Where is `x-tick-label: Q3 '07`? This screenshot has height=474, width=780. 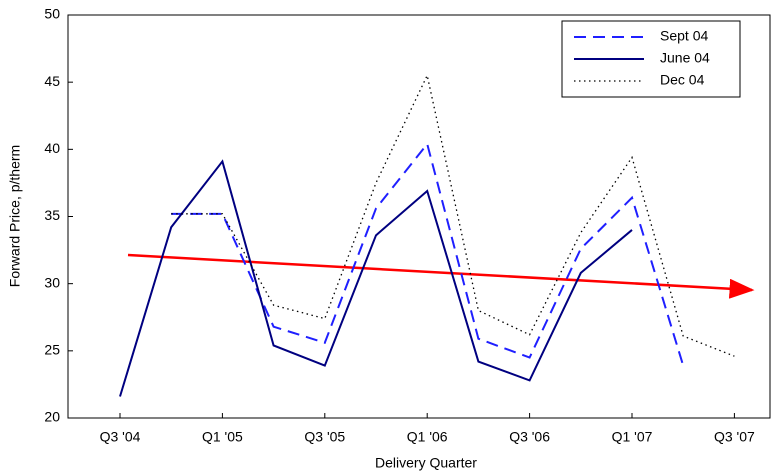
x-tick-label: Q3 '07 is located at coordinates (734, 437).